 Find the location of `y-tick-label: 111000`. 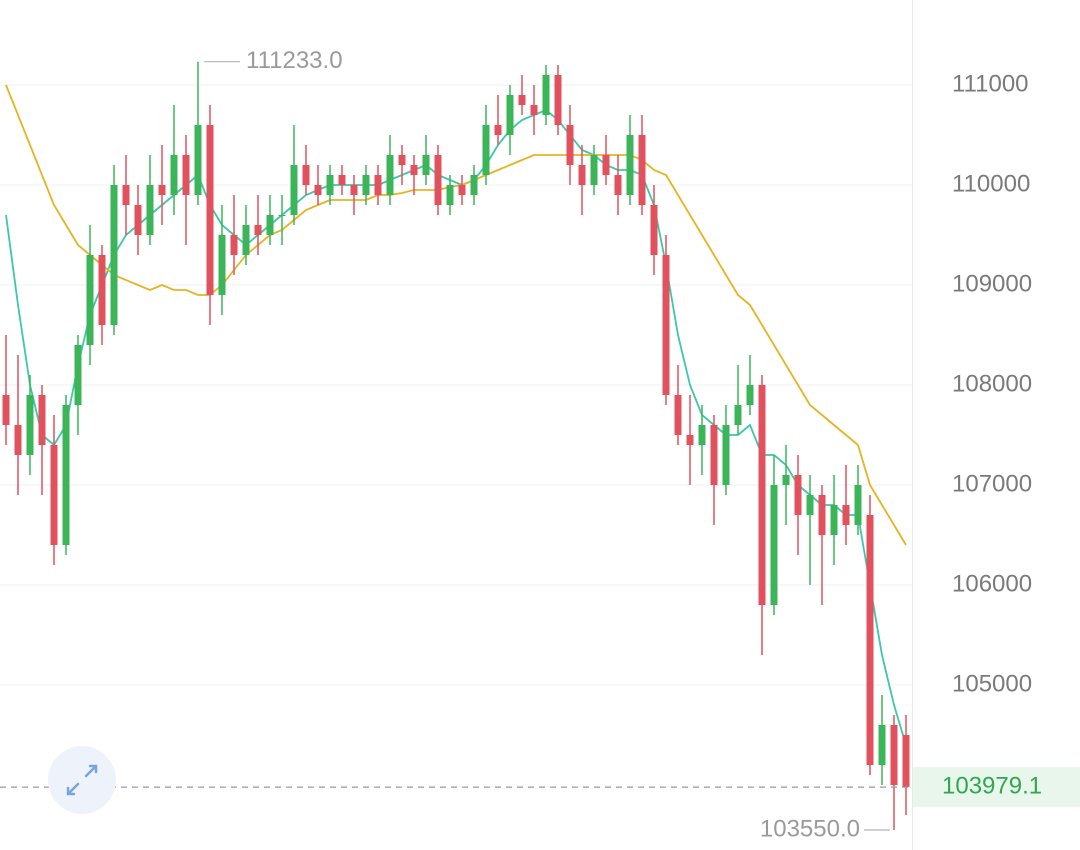

y-tick-label: 111000 is located at coordinates (990, 83).